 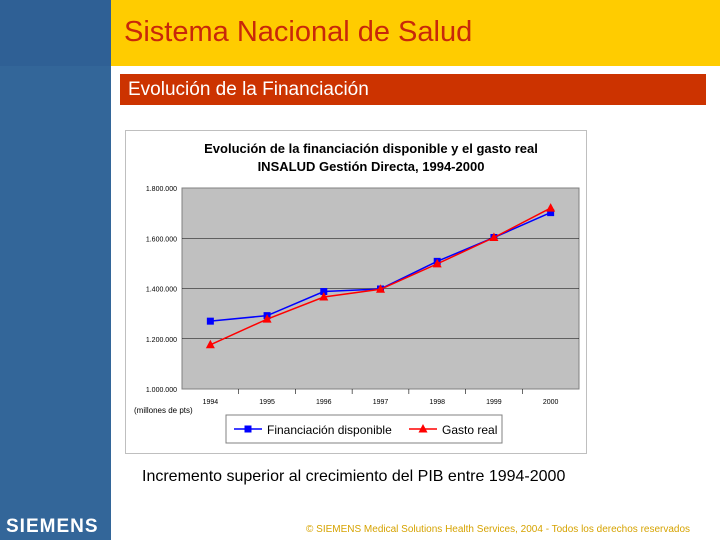 I want to click on x-tick-label: 1998, so click(x=437, y=402).